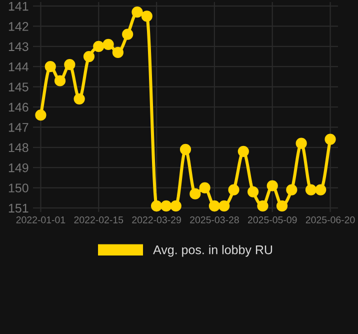  What do you see at coordinates (18, 67) in the screenshot?
I see `y-tick-label: 144` at bounding box center [18, 67].